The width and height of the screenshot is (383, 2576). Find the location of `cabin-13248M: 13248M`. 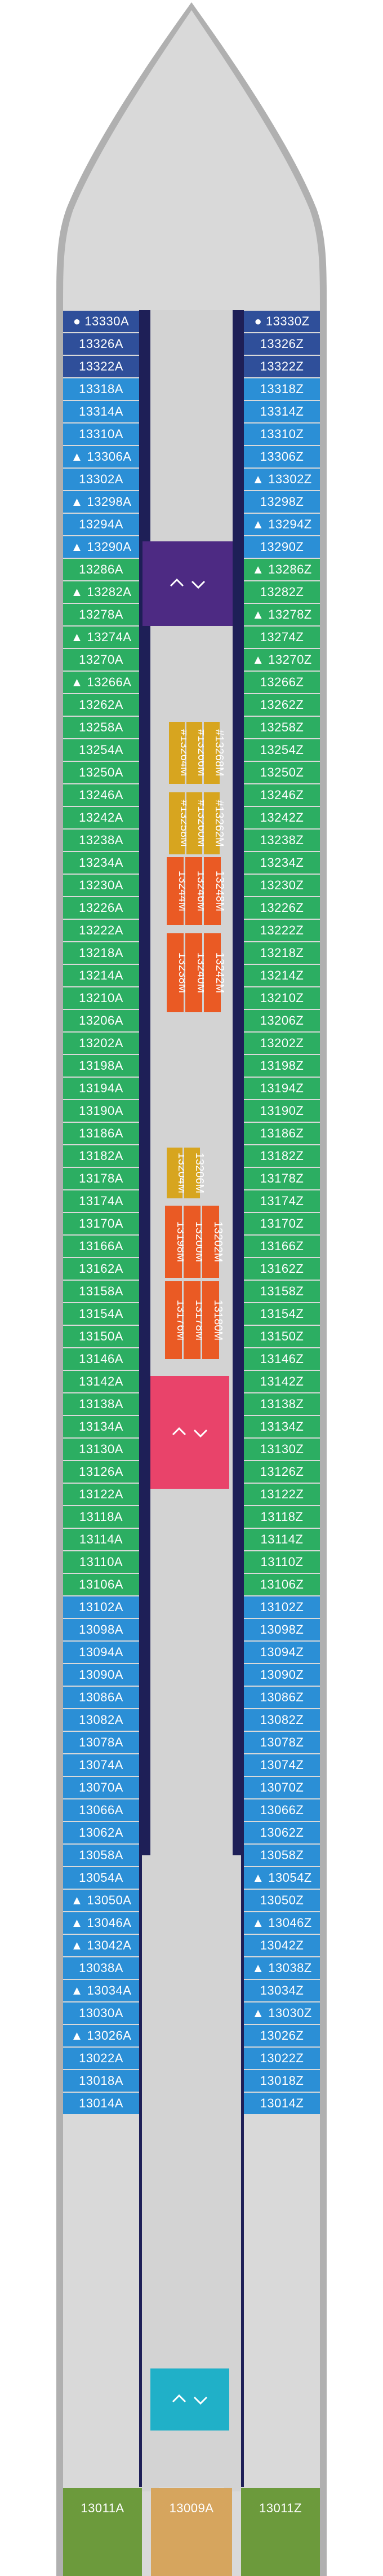

cabin-13248M: 13248M is located at coordinates (215, 891).